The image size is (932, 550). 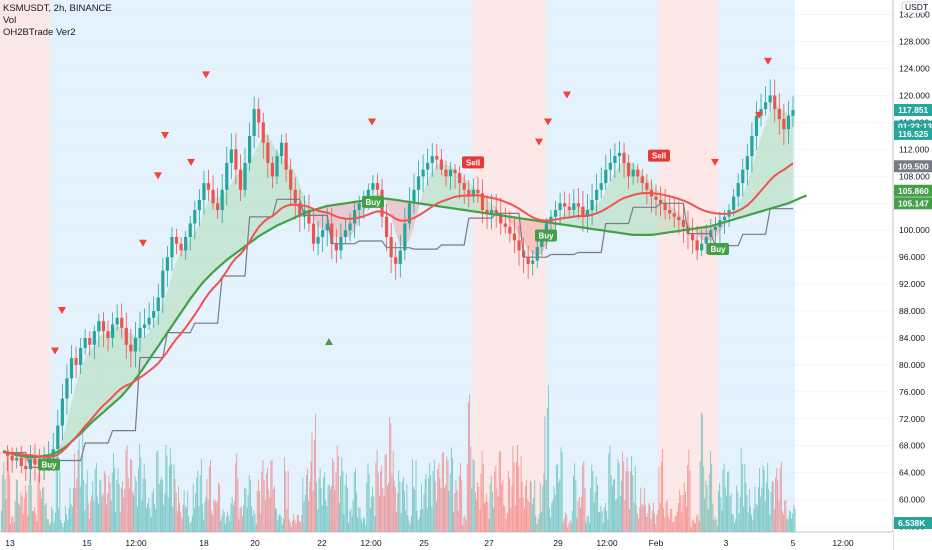 I want to click on currency-label, so click(x=914, y=7).